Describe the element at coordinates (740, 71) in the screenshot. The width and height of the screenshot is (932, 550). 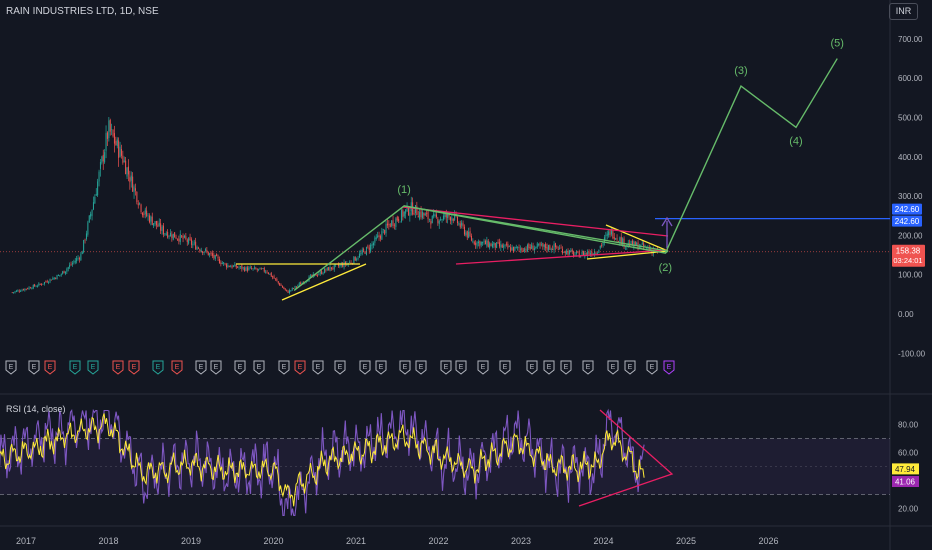
I see `wave-label-3: (3)` at that location.